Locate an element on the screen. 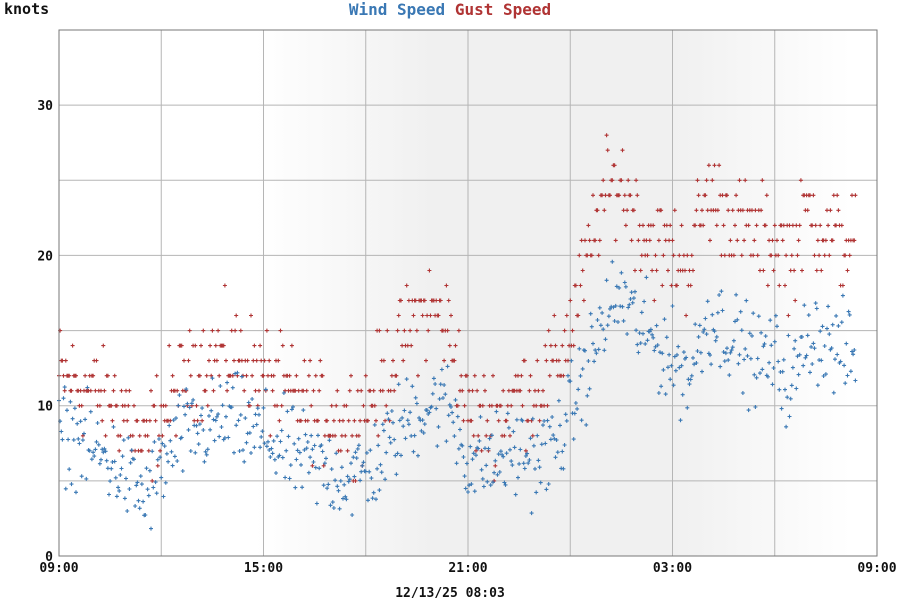  x-tick-label: 03:00 is located at coordinates (672, 568).